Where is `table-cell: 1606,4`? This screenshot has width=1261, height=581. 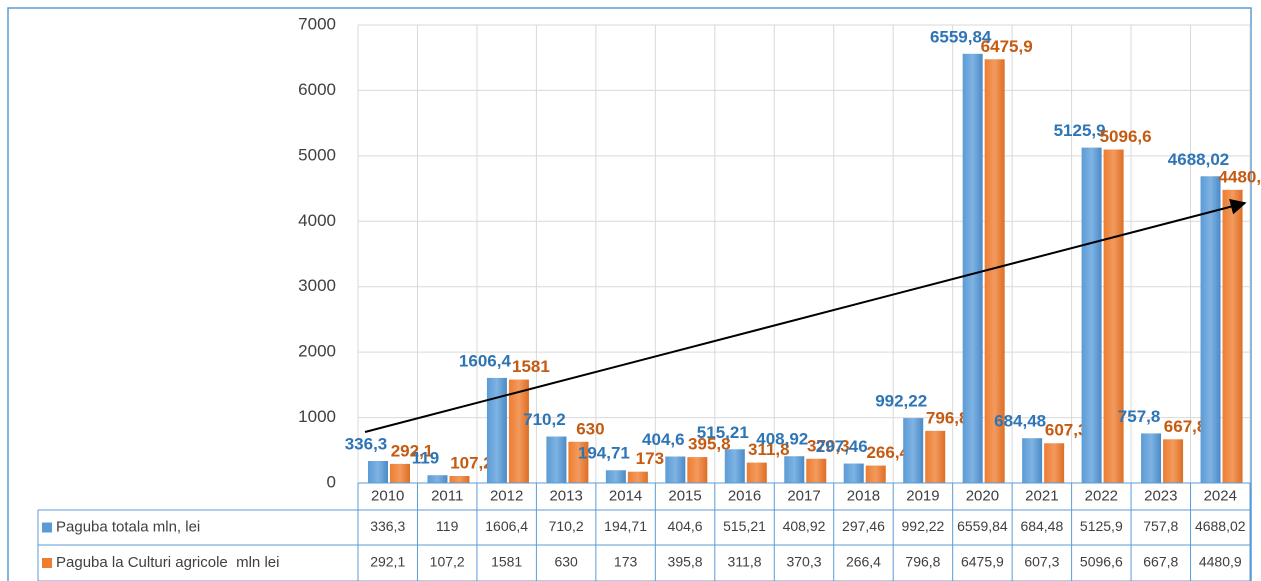
table-cell: 1606,4 is located at coordinates (506, 526).